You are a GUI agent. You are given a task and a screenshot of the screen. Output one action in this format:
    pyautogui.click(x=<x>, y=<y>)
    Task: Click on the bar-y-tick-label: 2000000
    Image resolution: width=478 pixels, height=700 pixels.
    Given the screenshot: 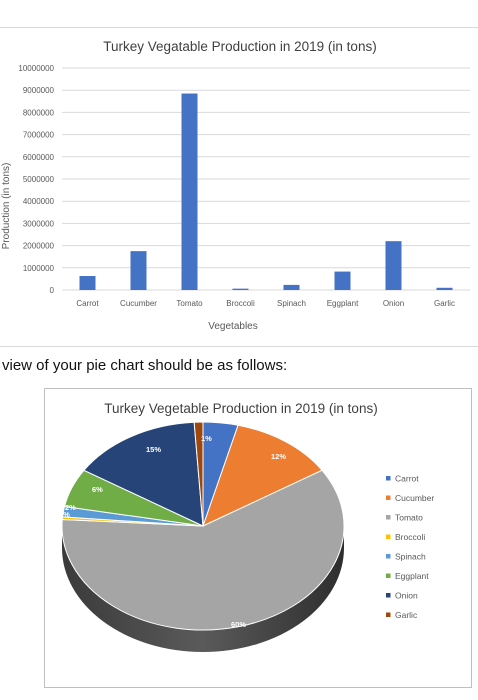 What is the action you would take?
    pyautogui.click(x=39, y=246)
    